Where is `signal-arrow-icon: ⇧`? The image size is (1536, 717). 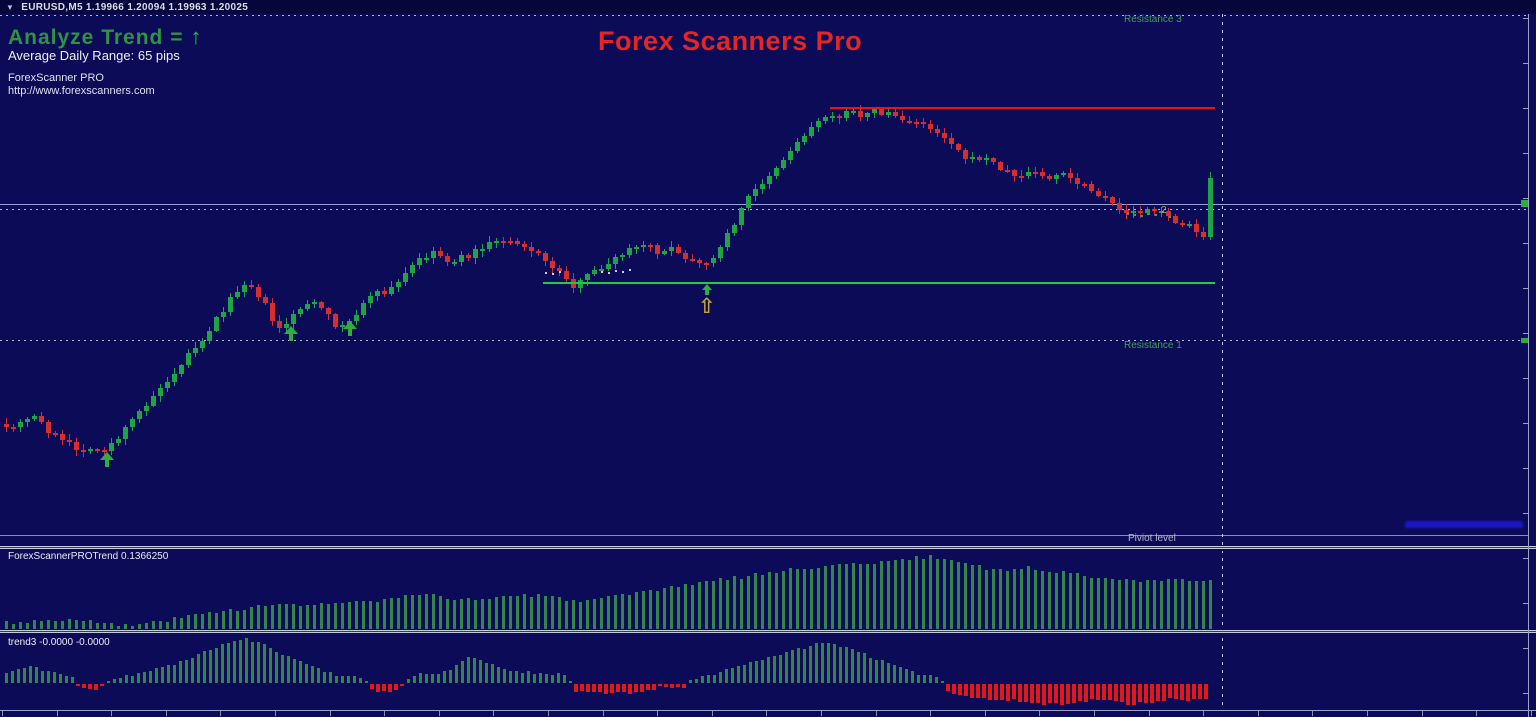
signal-arrow-icon: ⇧ is located at coordinates (707, 306).